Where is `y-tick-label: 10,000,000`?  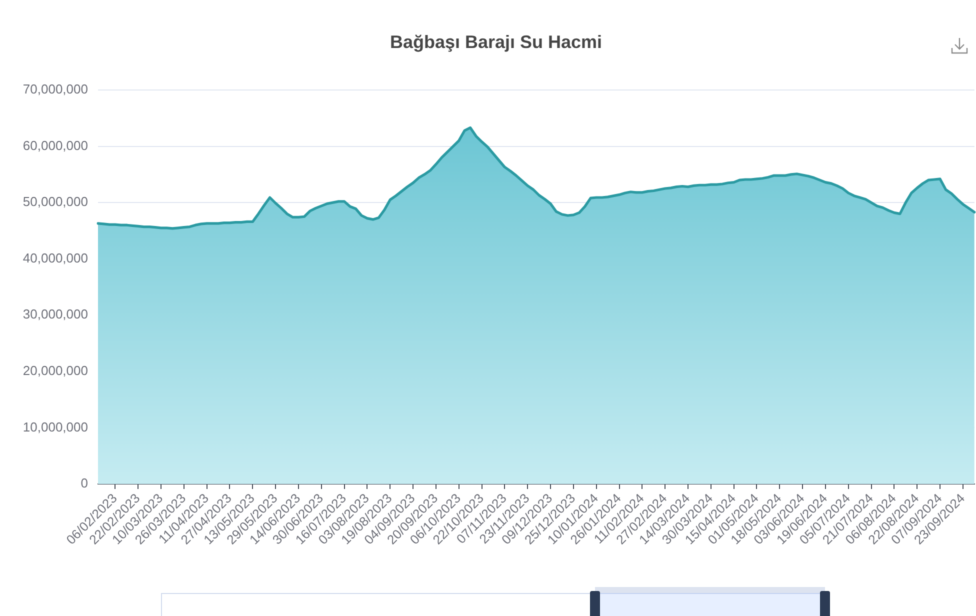 y-tick-label: 10,000,000 is located at coordinates (55, 426).